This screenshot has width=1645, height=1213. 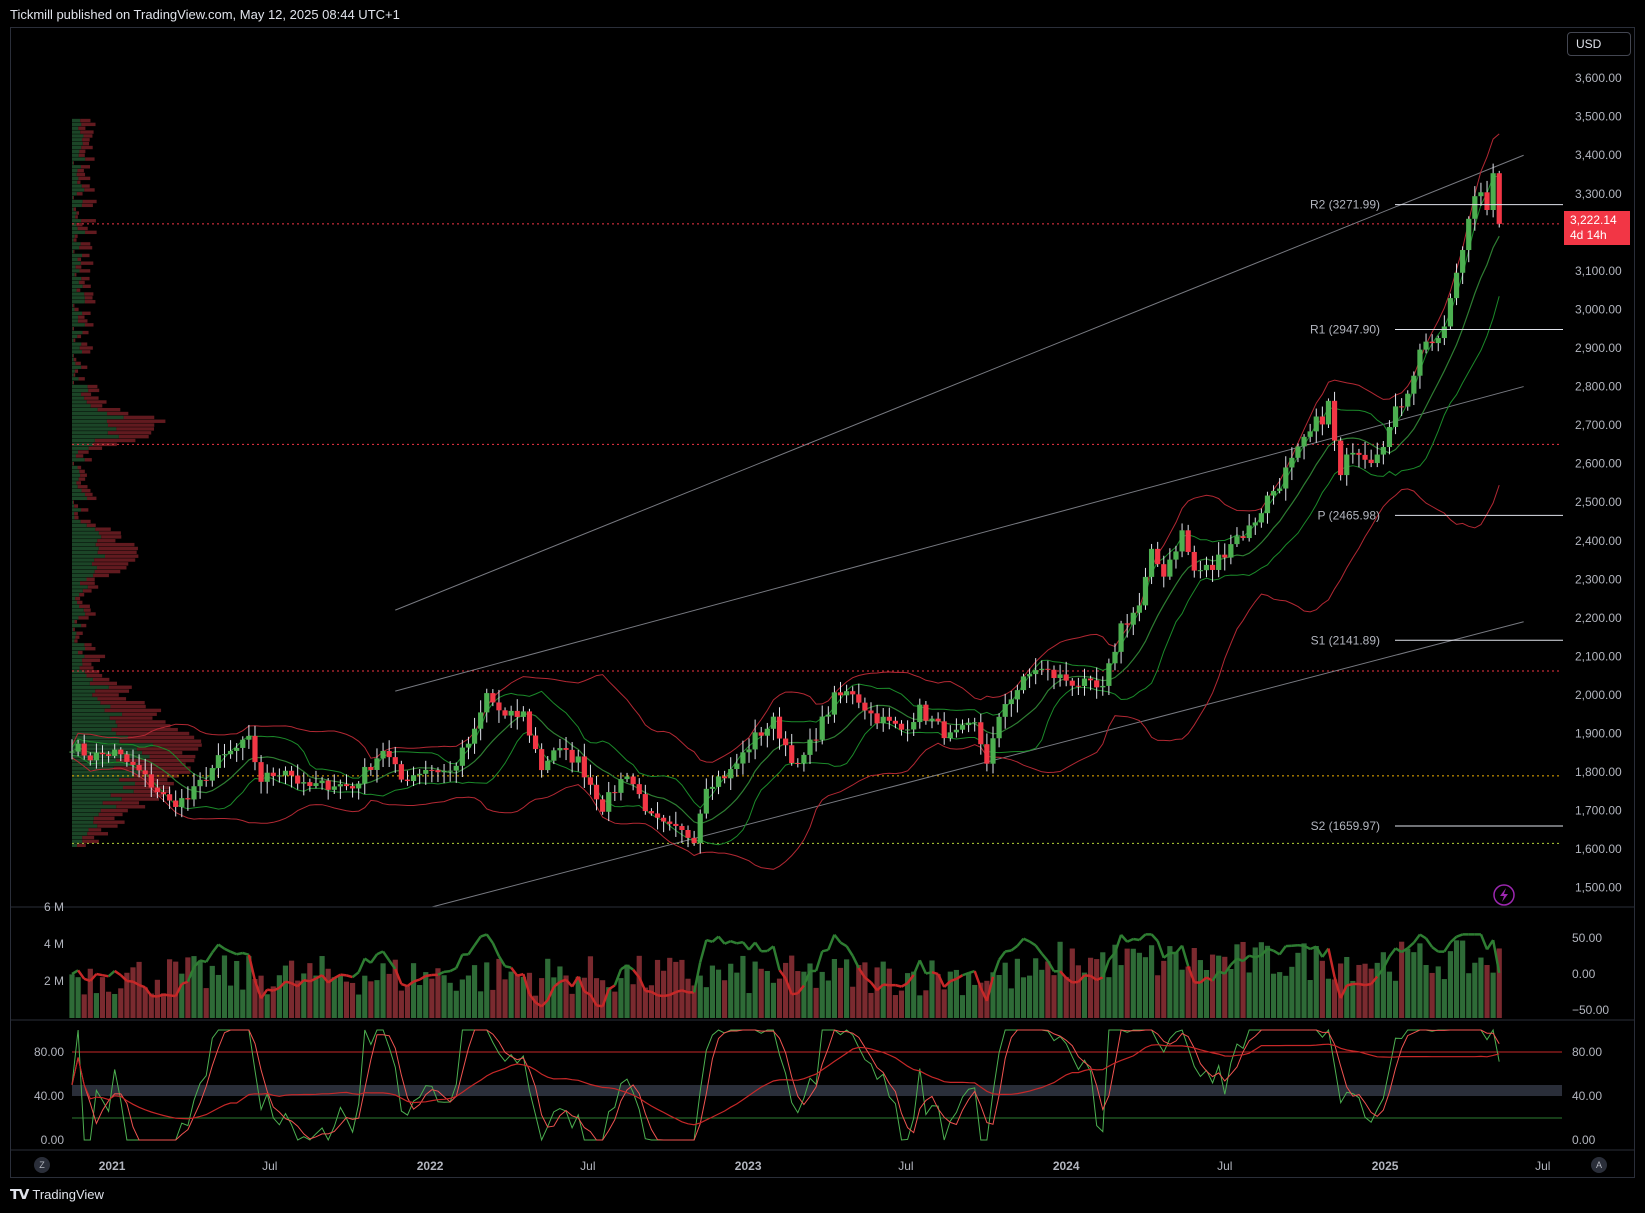 What do you see at coordinates (1598, 464) in the screenshot?
I see `price-tick-label: 2,600.00` at bounding box center [1598, 464].